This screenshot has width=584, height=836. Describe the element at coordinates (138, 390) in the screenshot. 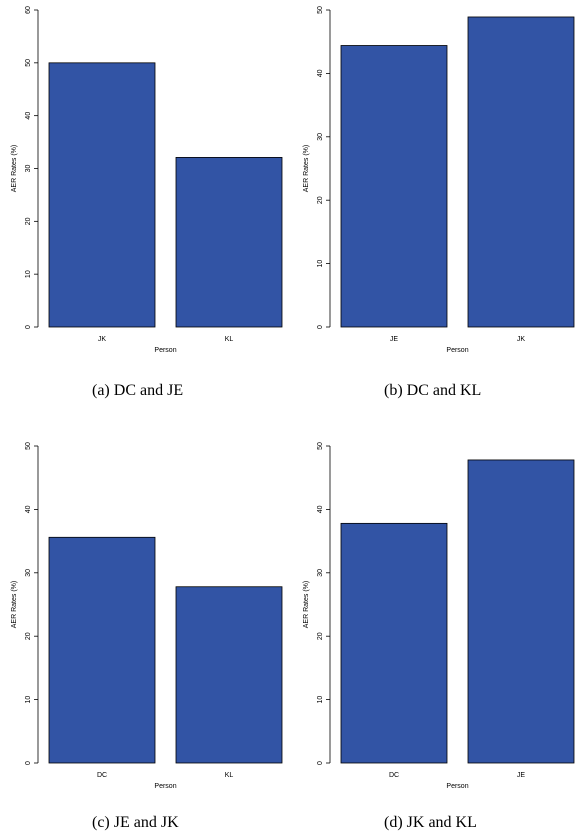

I see `caption-a: (a) DC and JE` at that location.